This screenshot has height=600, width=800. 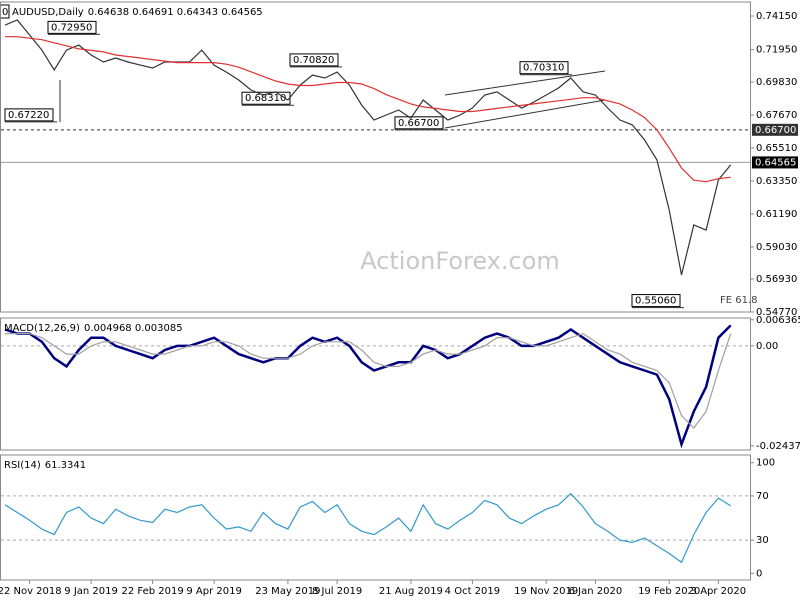 I want to click on x-tick-label: 6 Jan 2020, so click(x=596, y=591).